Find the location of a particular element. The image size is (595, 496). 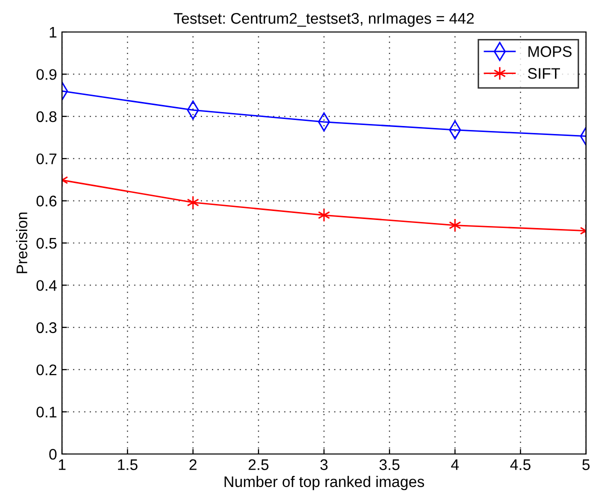

y-axis-title: Precision is located at coordinates (22, 243).